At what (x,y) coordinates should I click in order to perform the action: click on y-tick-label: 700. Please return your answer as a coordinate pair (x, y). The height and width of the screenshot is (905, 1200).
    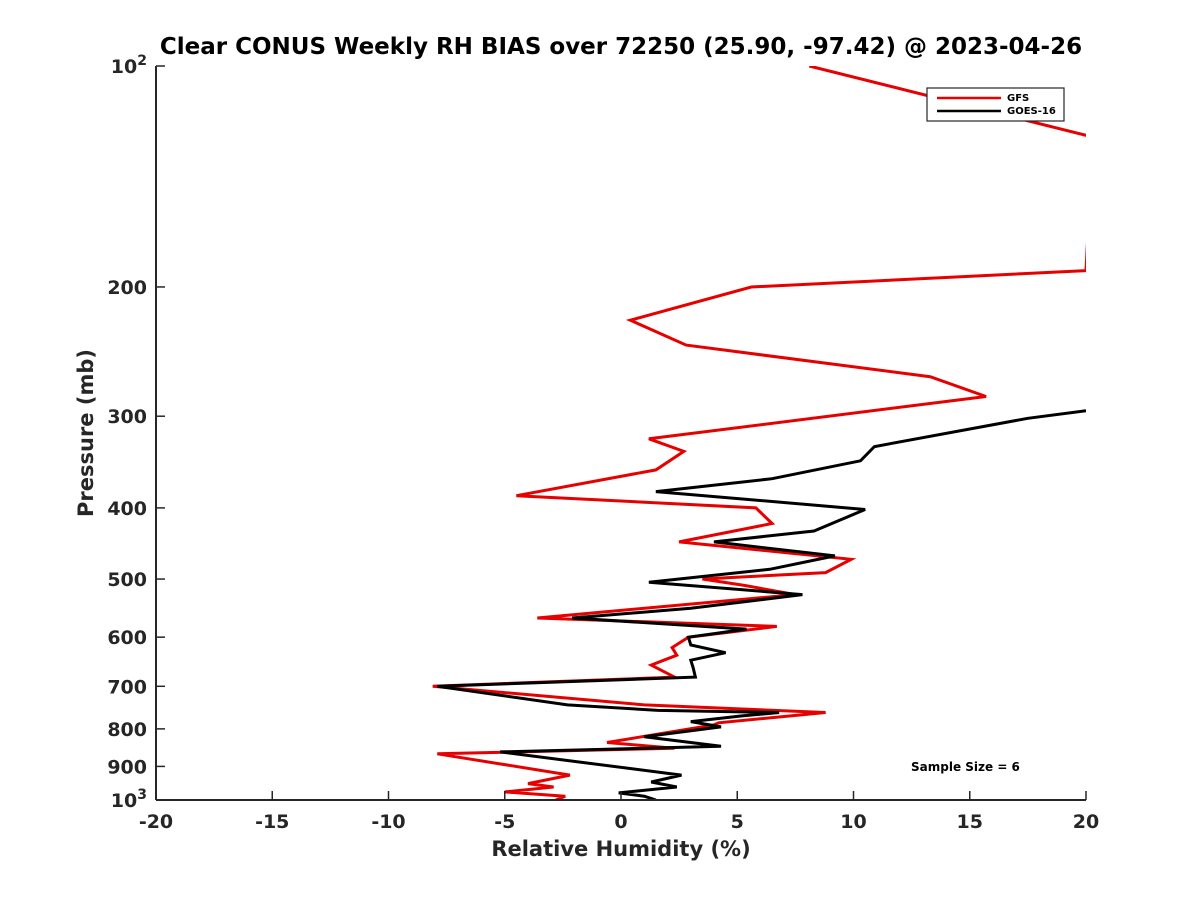
    Looking at the image, I should click on (127, 687).